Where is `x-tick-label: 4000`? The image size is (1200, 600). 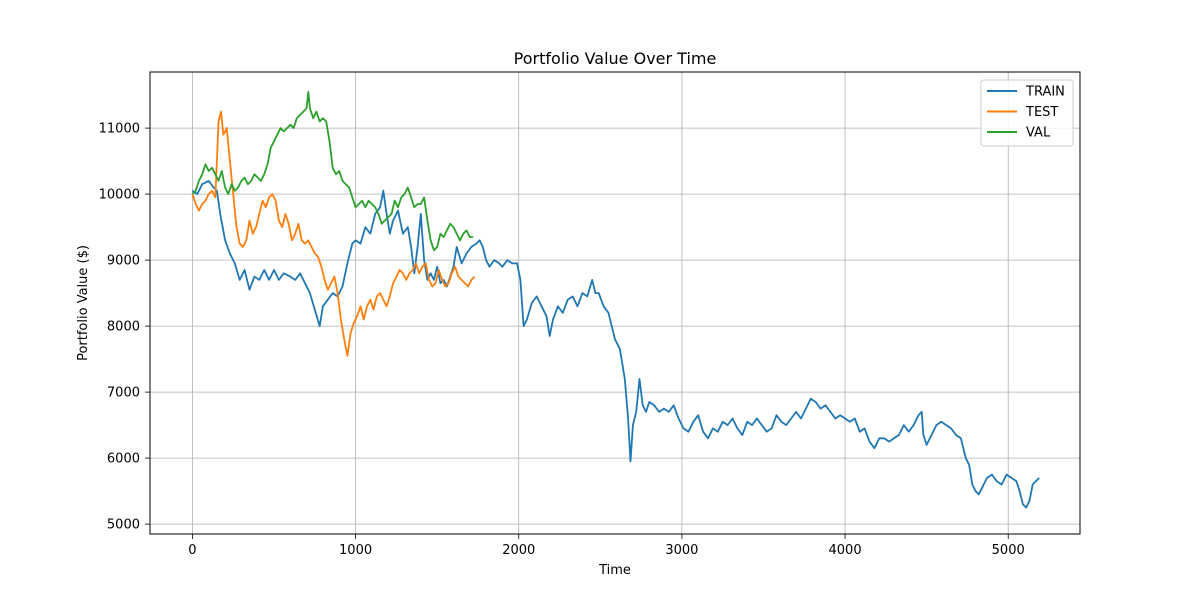
x-tick-label: 4000 is located at coordinates (845, 550).